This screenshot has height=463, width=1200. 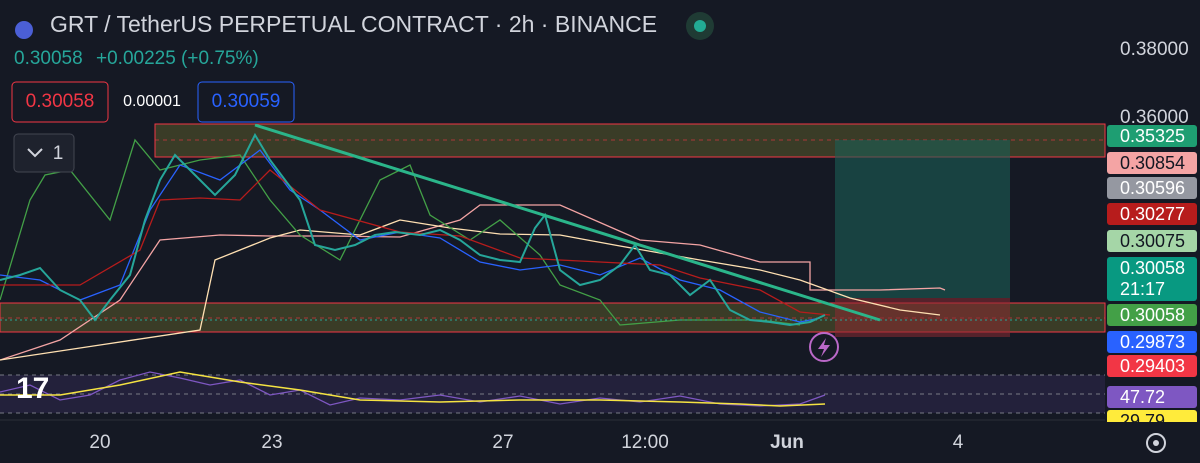 What do you see at coordinates (48, 58) in the screenshot?
I see `last-price: 0.30058` at bounding box center [48, 58].